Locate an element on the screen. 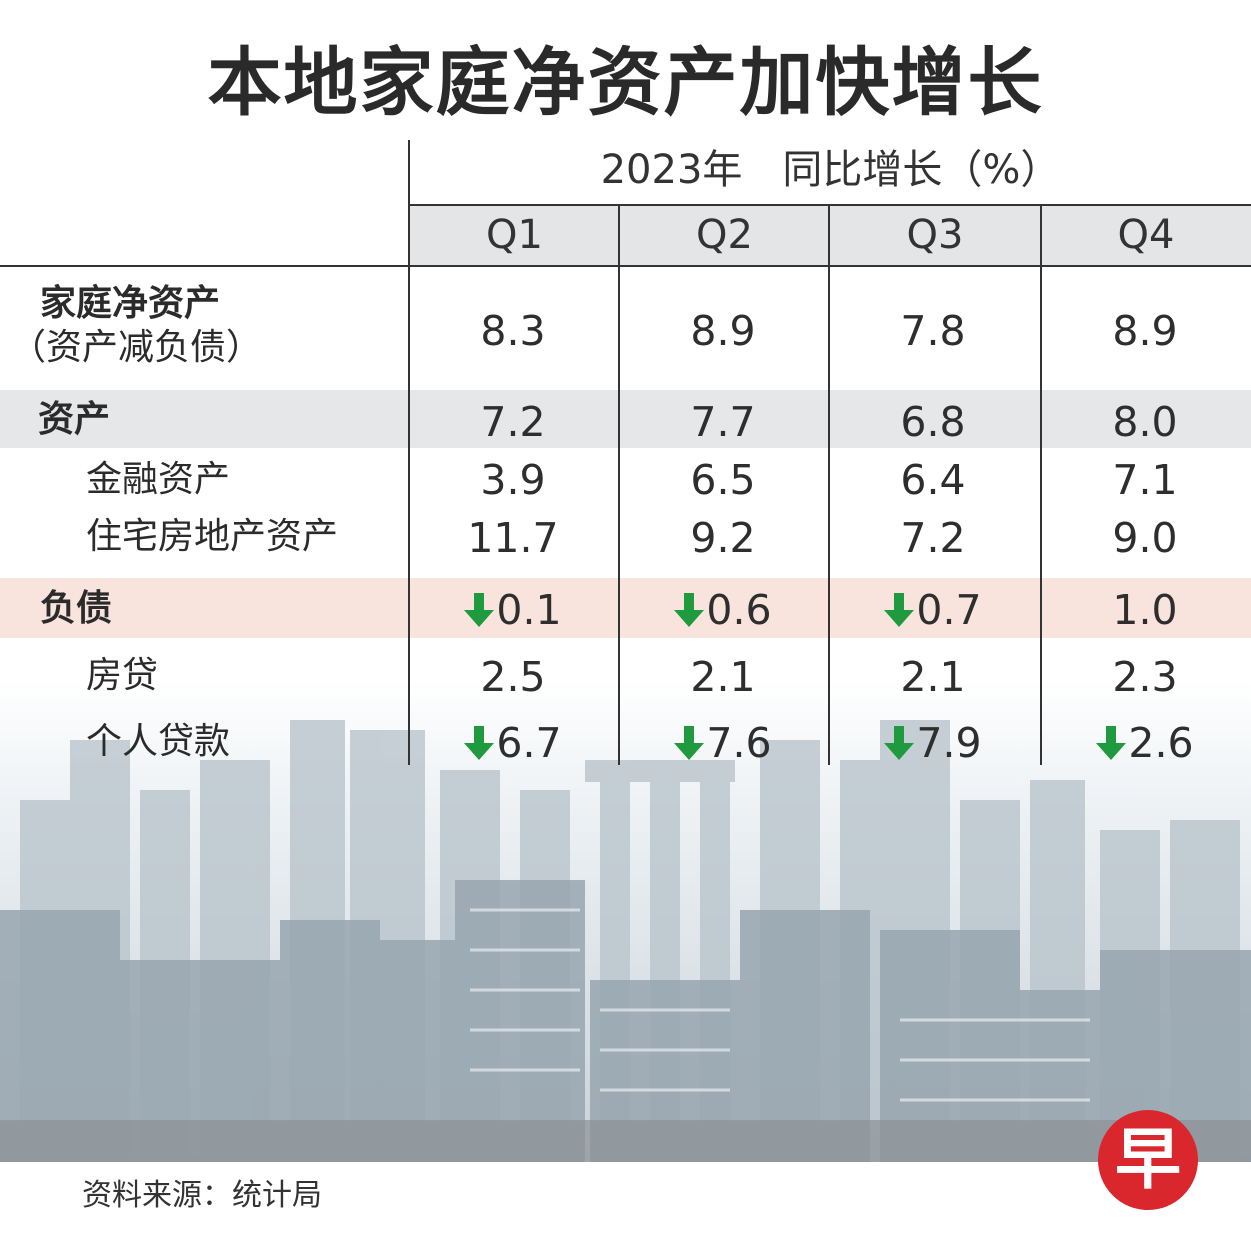 This screenshot has width=1251, height=1251. cell-value: 0.1 is located at coordinates (529, 610).